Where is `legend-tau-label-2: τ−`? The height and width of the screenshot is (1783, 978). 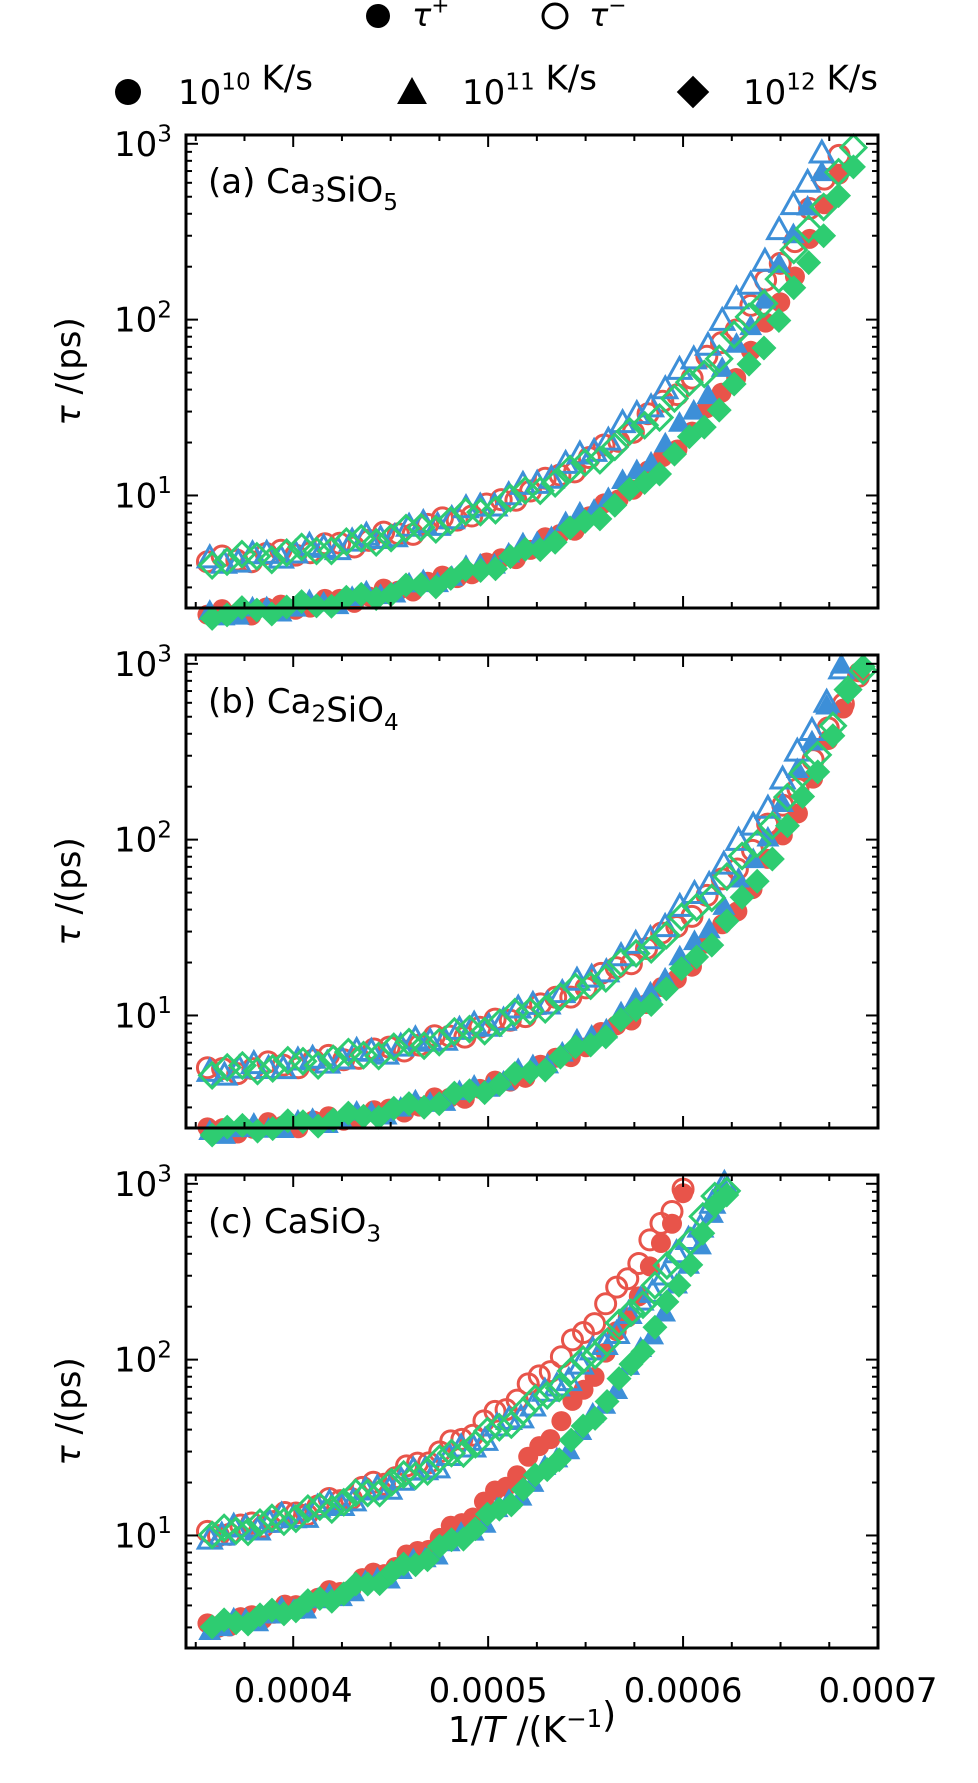 legend-tau-label-2: τ− is located at coordinates (608, 17).